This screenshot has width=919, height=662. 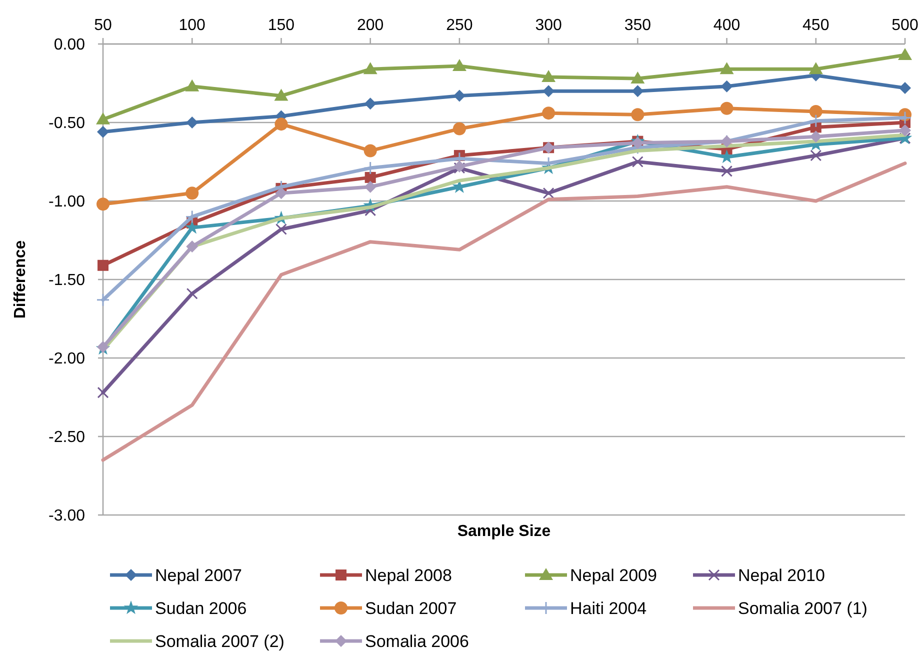 I want to click on legend-label: Nepal 2007, so click(x=198, y=575).